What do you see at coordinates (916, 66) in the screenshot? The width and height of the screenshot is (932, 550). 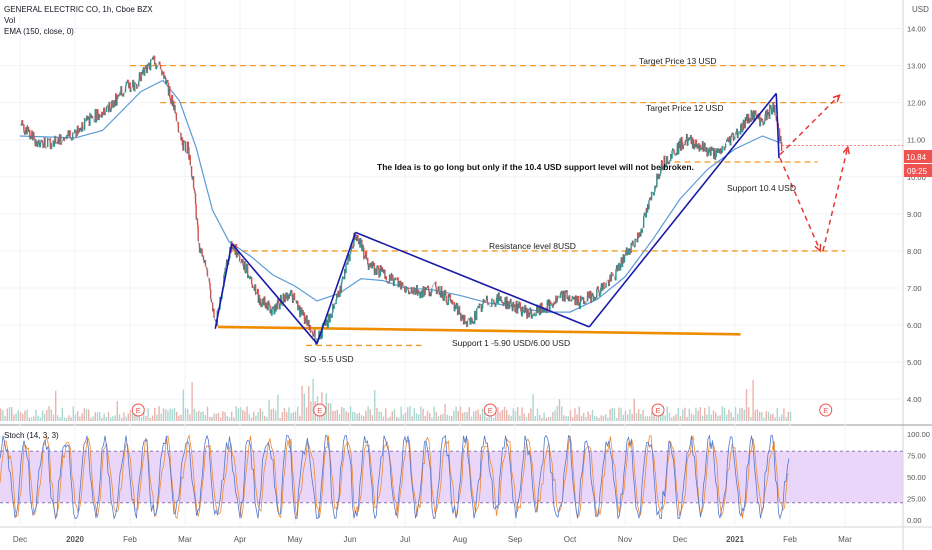 I see `price-tick-label: 13.00` at bounding box center [916, 66].